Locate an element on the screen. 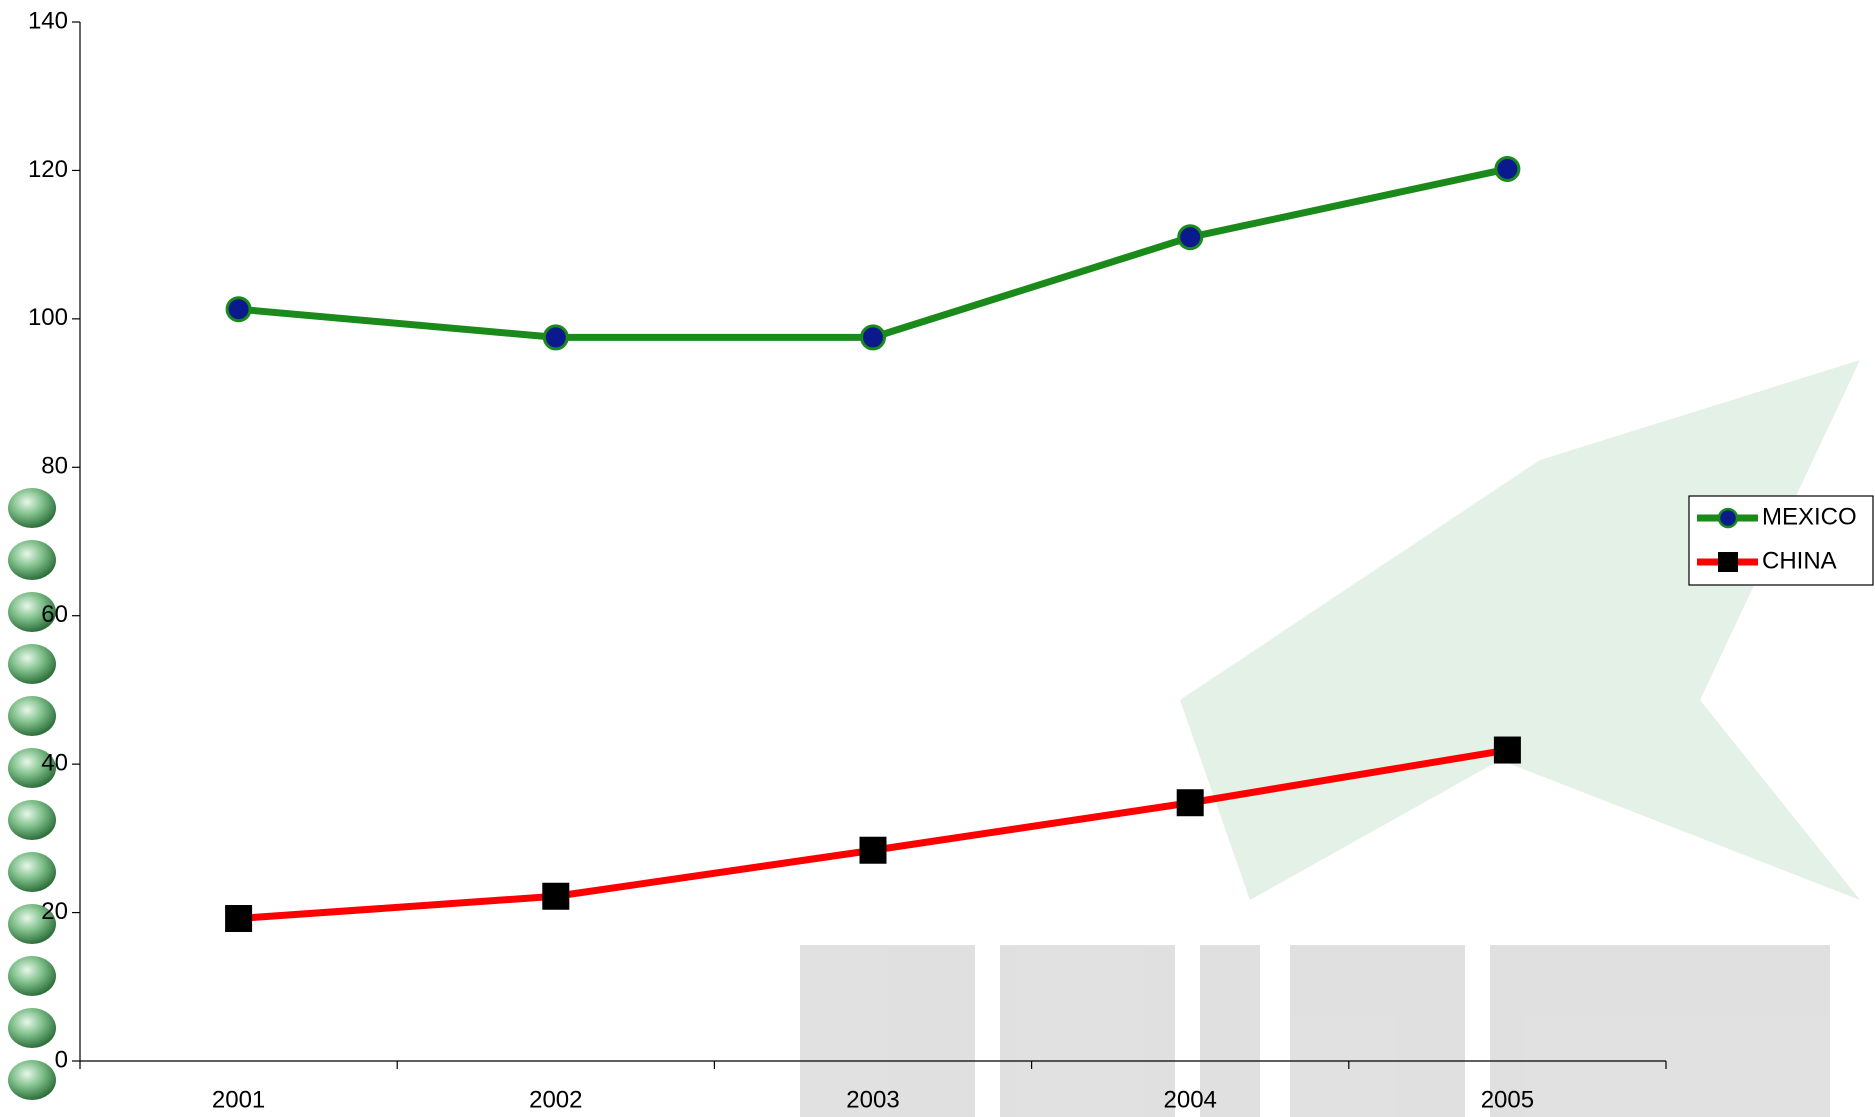  y-tick-label: 100 is located at coordinates (48, 317).